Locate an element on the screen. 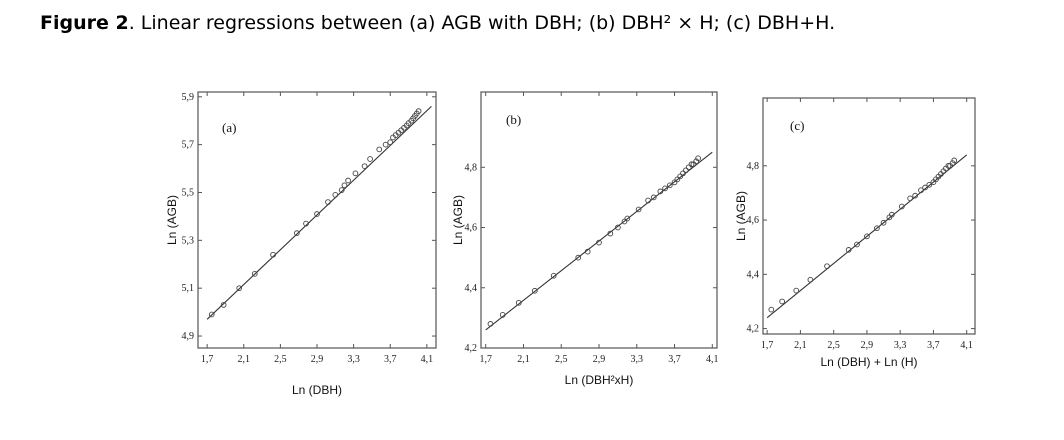  regression-line is located at coordinates (599, 241).